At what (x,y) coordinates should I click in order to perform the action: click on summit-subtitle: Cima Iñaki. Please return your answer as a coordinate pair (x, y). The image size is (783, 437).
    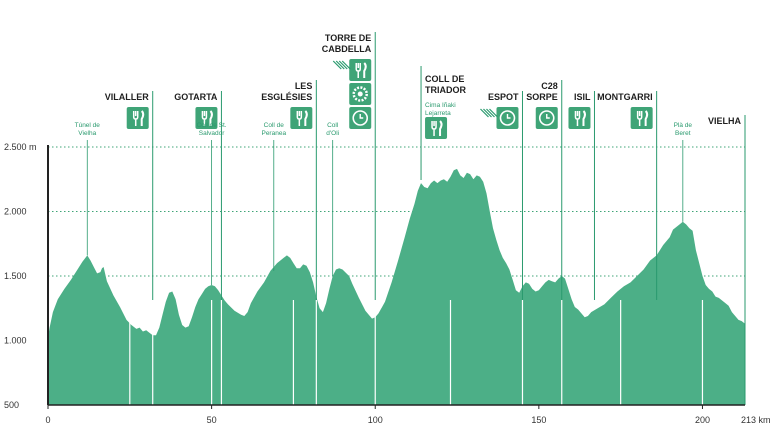
    Looking at the image, I should click on (440, 105).